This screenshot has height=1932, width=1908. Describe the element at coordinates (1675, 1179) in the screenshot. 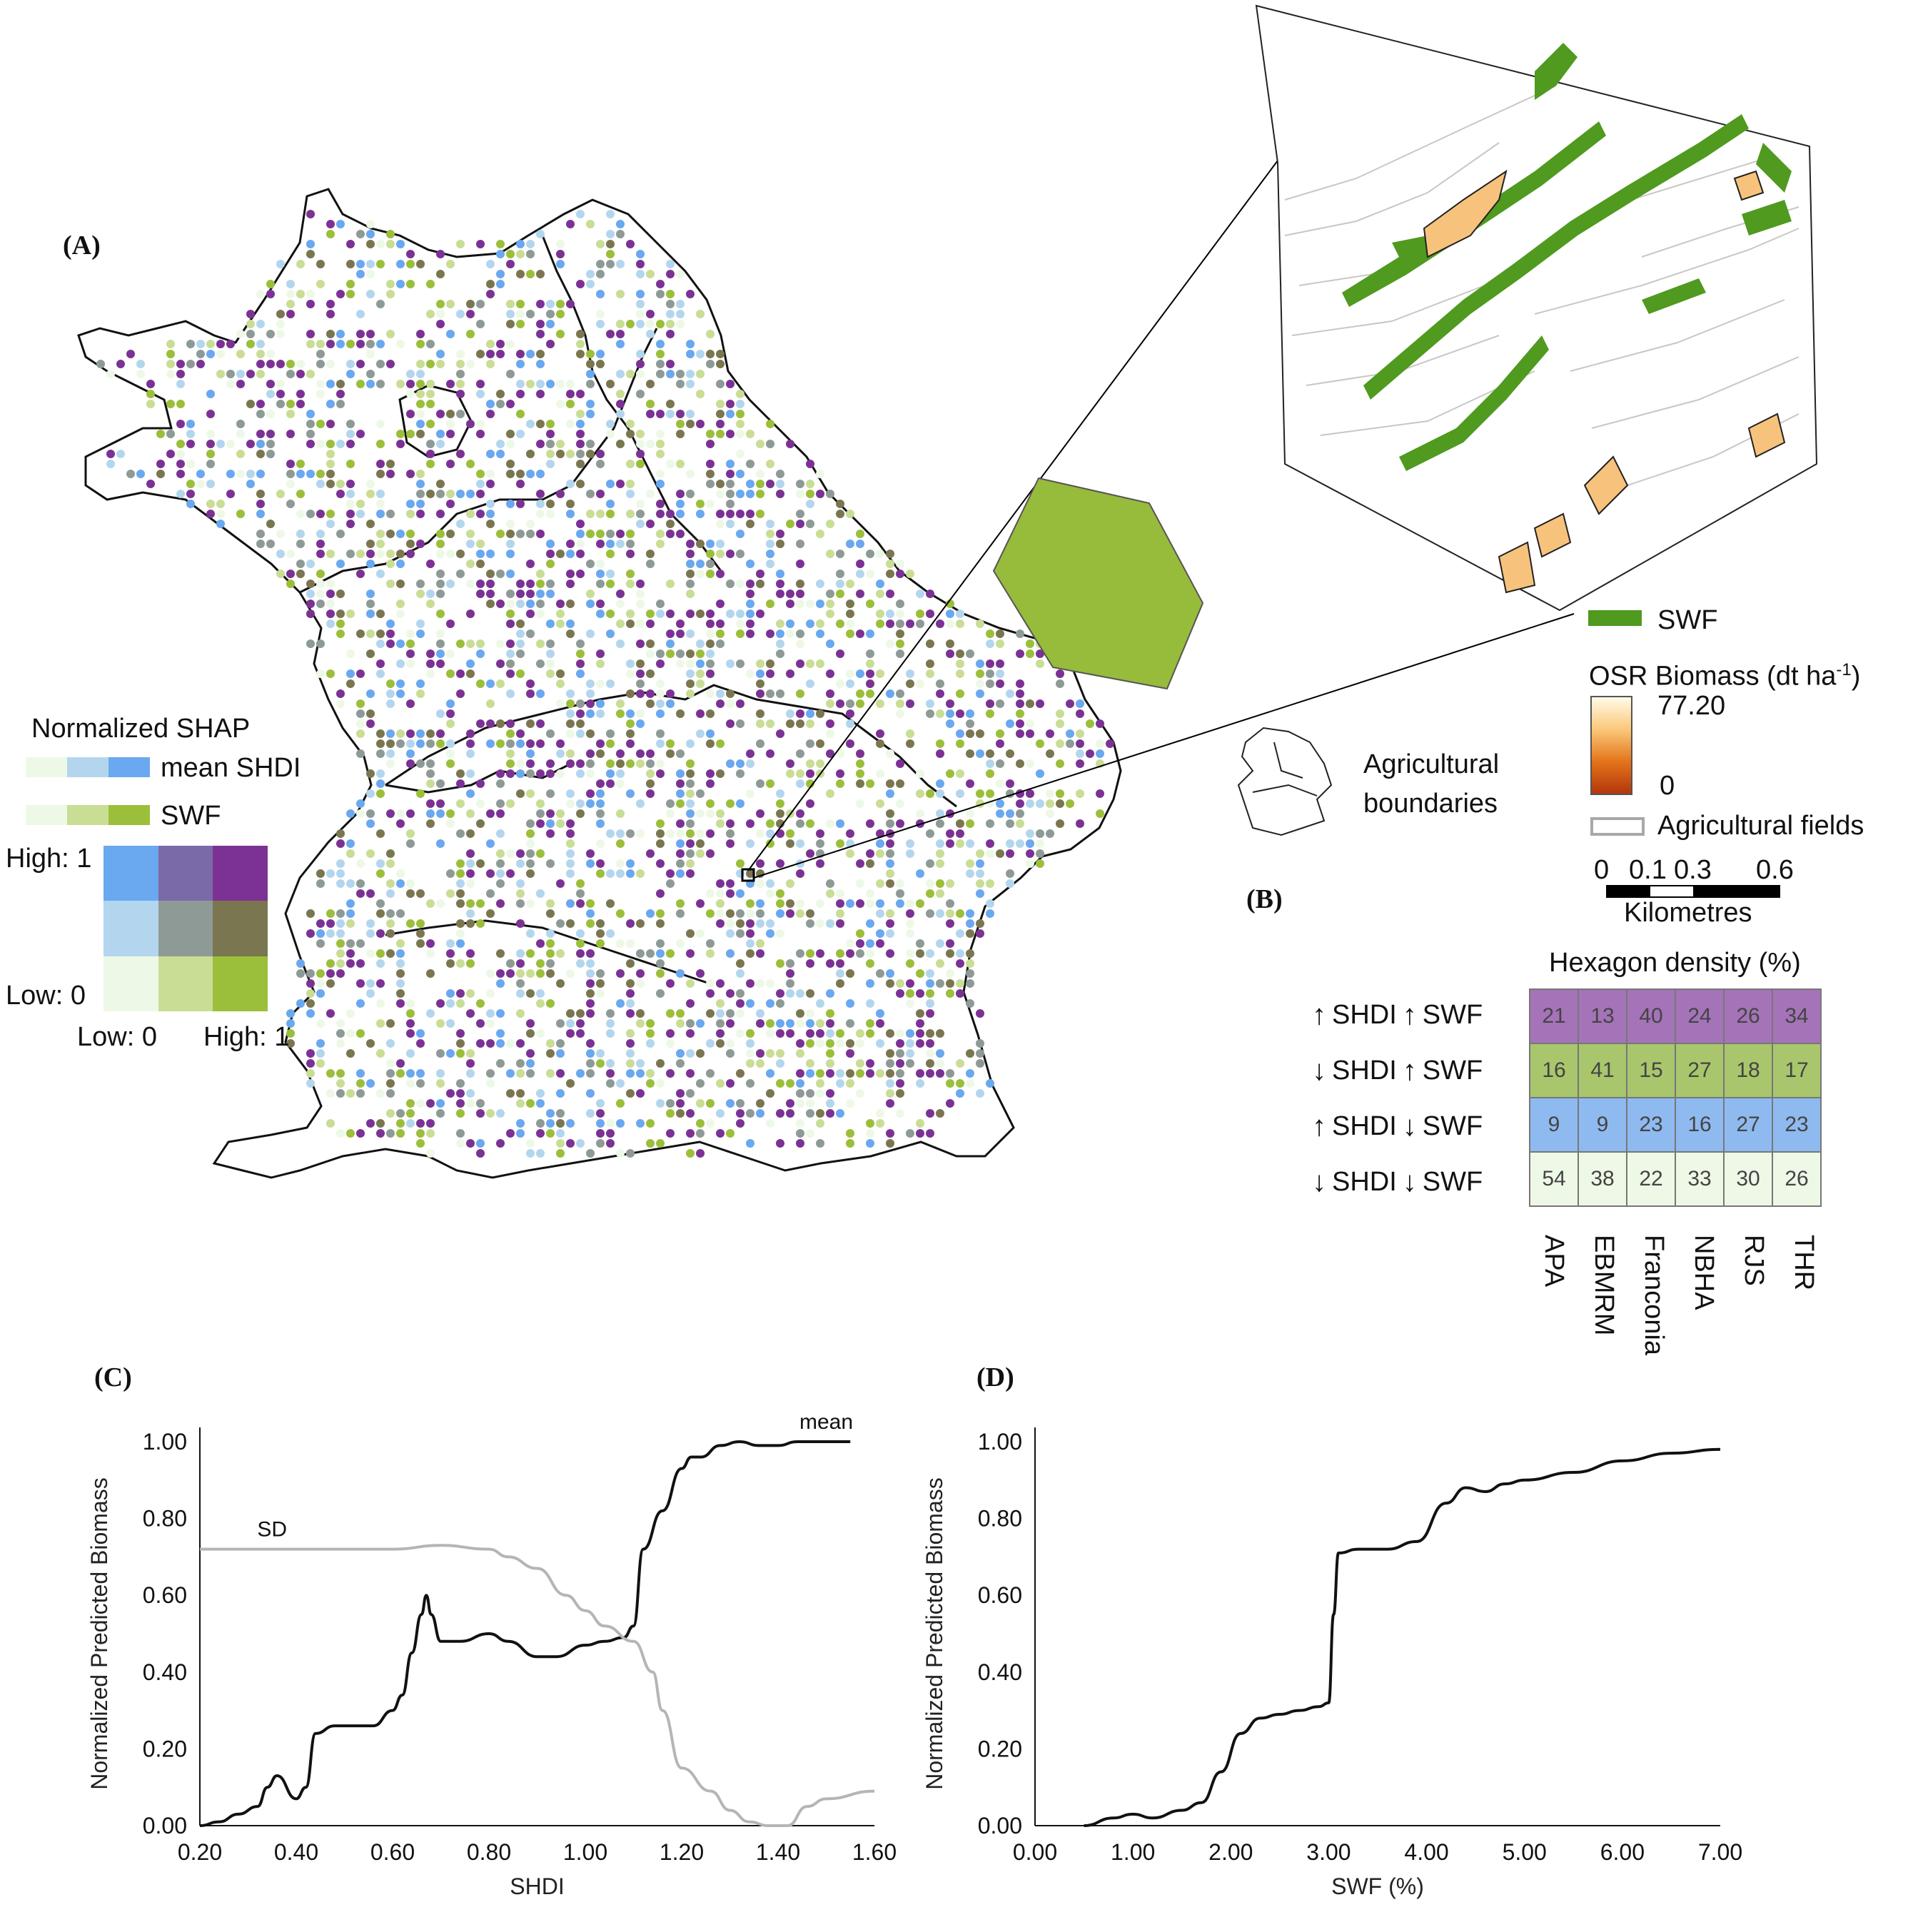

I see `density-row: 54 38 22 33 30 26` at that location.